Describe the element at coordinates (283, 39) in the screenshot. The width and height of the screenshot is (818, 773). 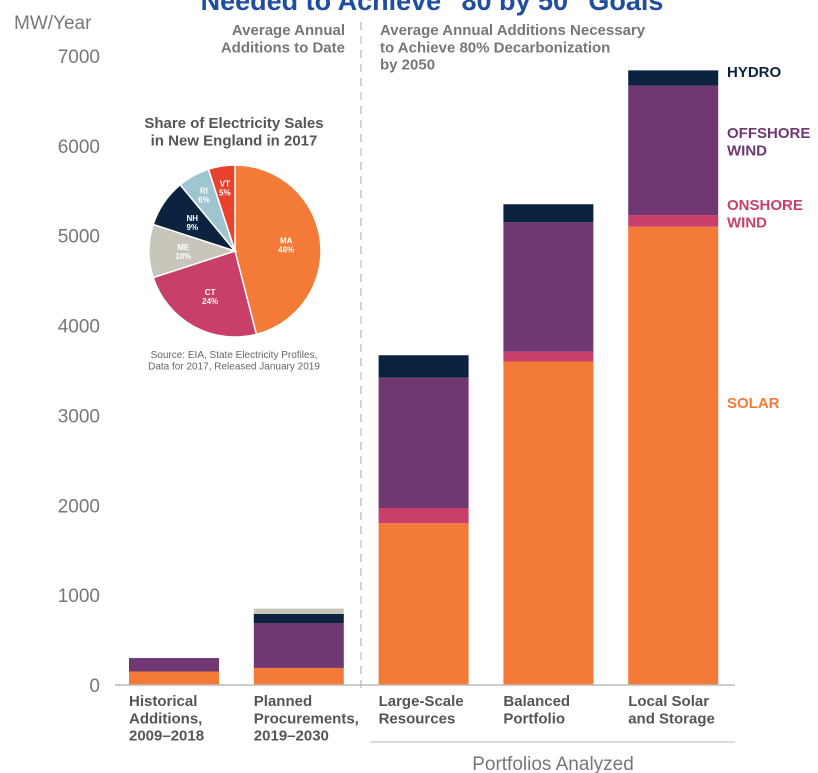
I see `annotation: Average Annual Additions to Date` at that location.